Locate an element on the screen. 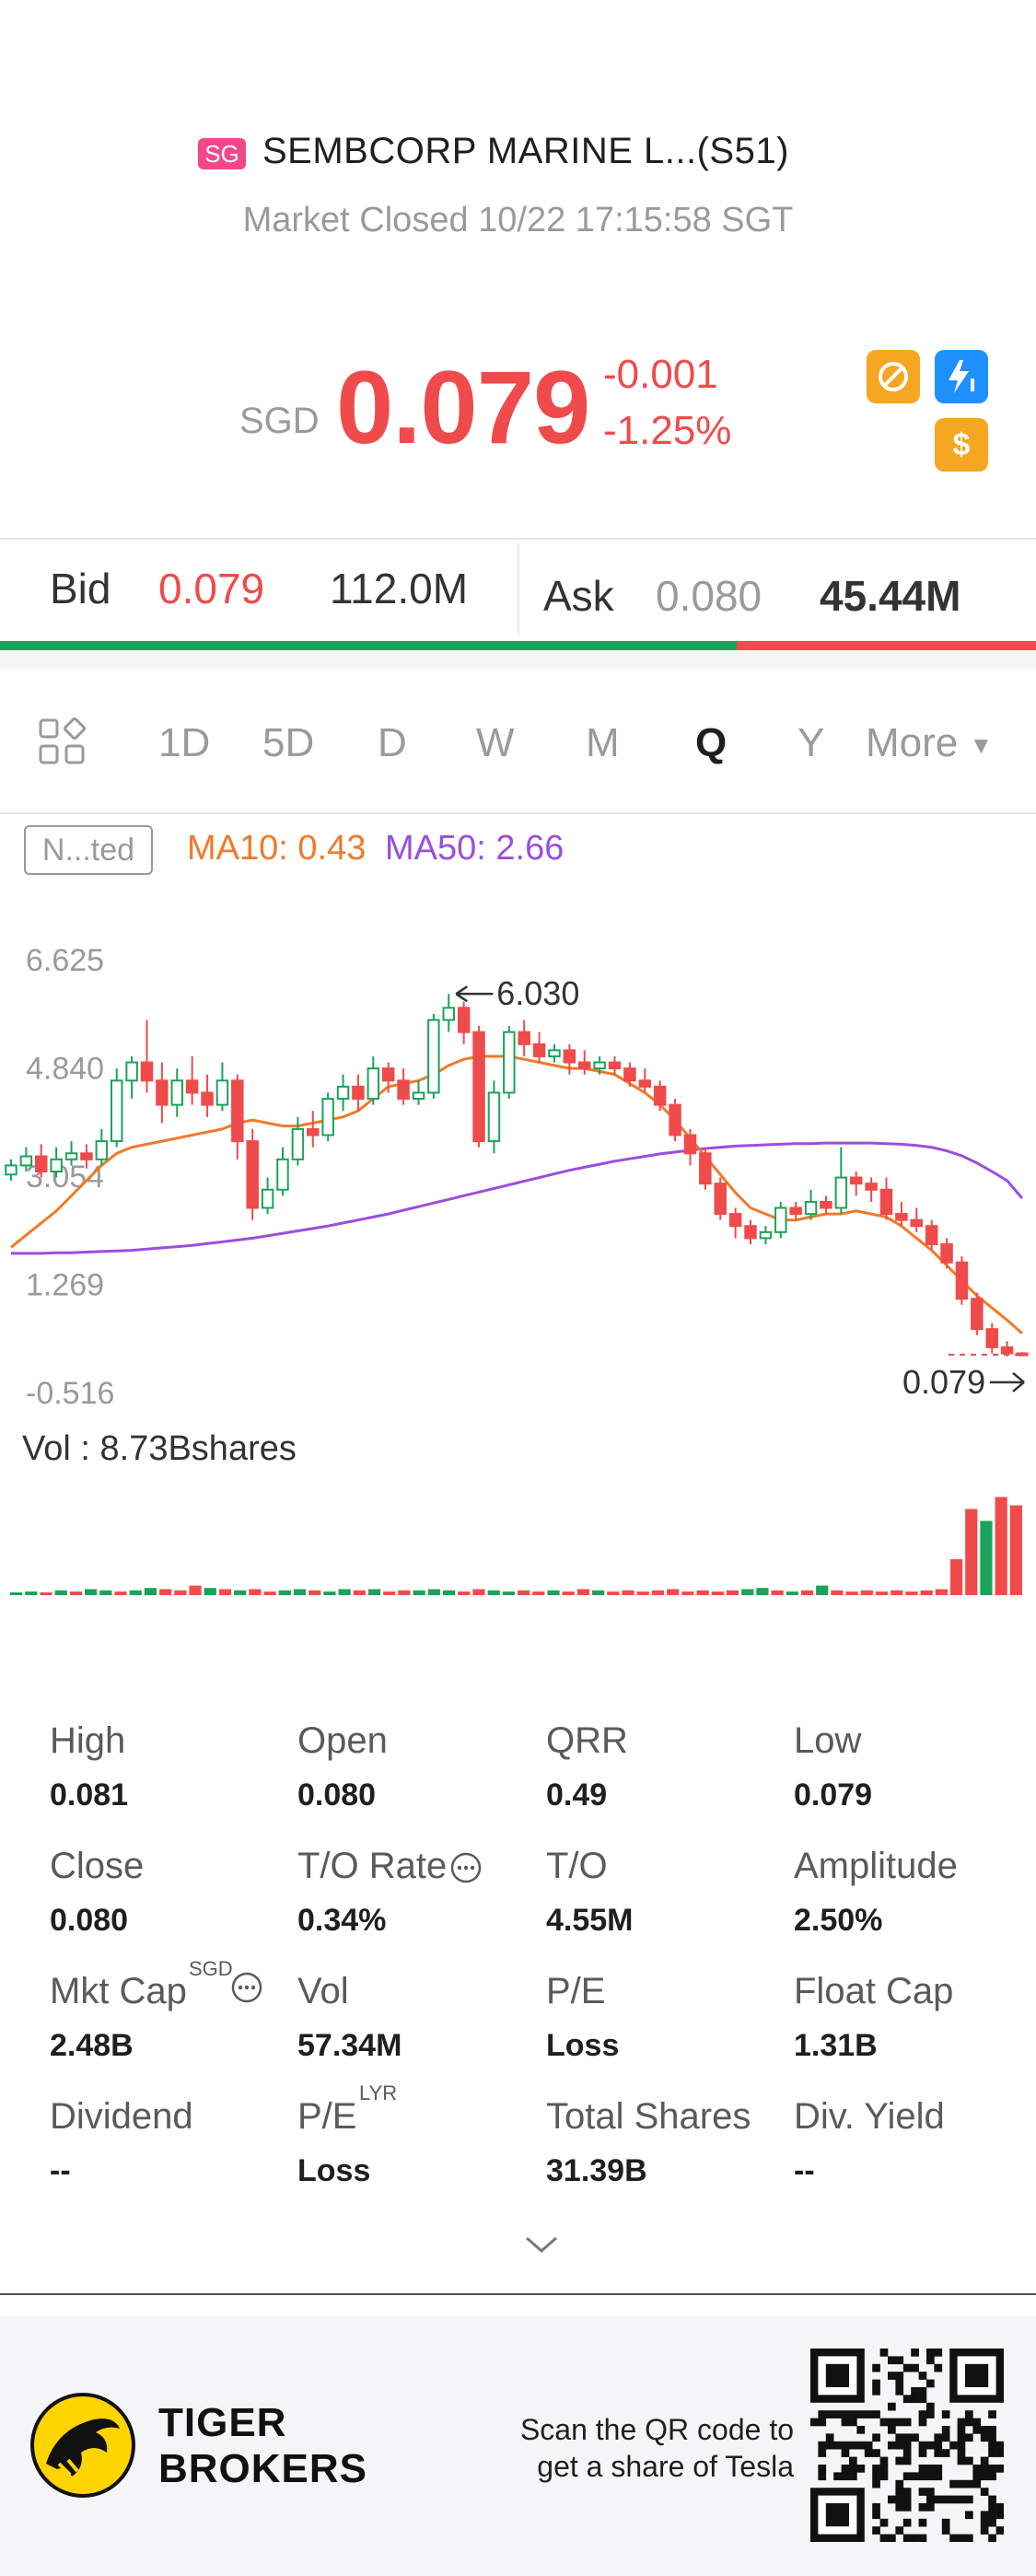 This screenshot has width=1036, height=2576. stat-value: 57.34M is located at coordinates (349, 2045).